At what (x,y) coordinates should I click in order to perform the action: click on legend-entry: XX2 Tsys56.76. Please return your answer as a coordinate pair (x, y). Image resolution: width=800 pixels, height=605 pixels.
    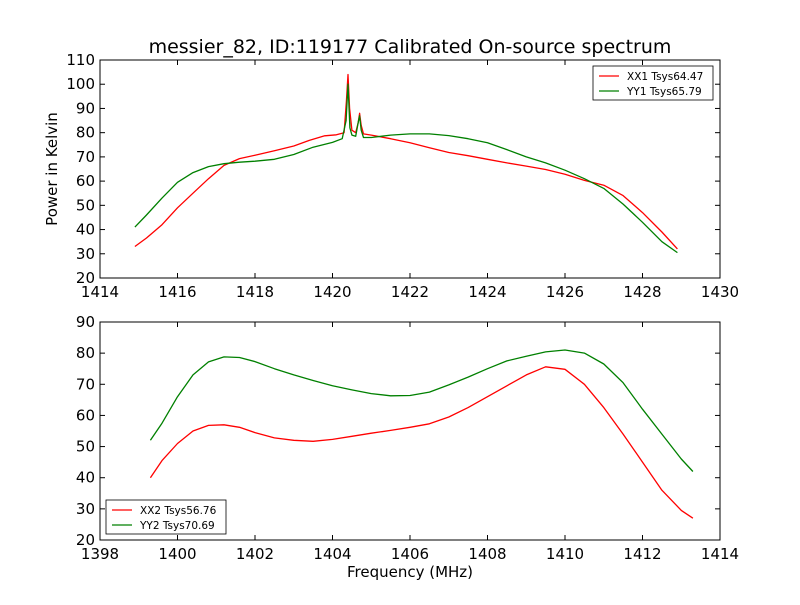
    Looking at the image, I should click on (178, 511).